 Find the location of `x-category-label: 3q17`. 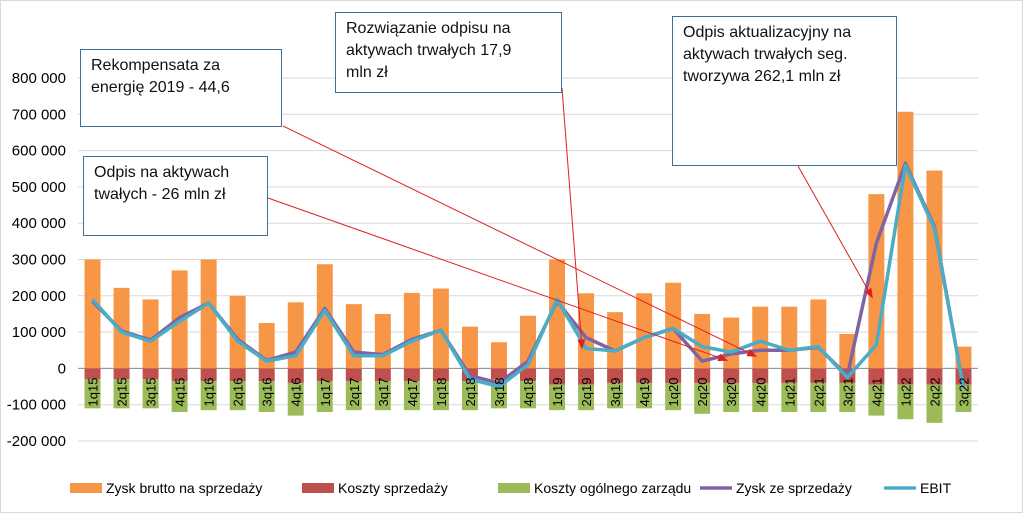

x-category-label: 3q17 is located at coordinates (383, 392).